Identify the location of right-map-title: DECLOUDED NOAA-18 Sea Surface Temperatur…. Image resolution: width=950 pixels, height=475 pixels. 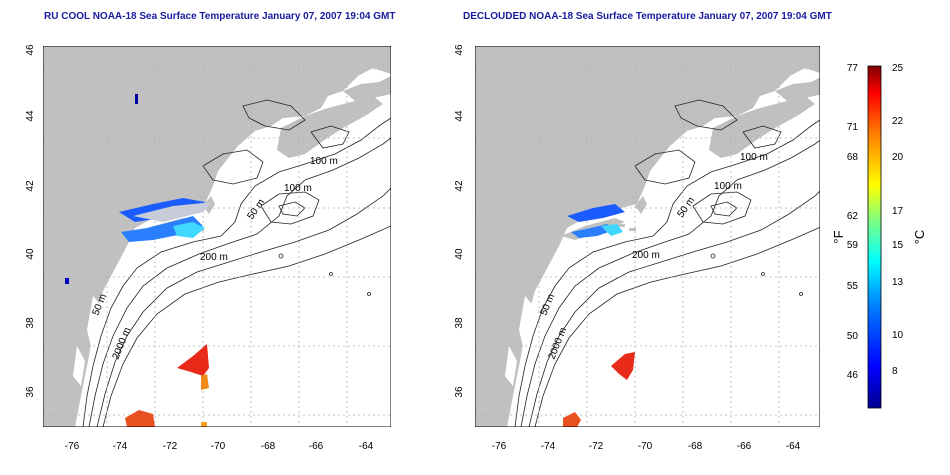
(647, 16).